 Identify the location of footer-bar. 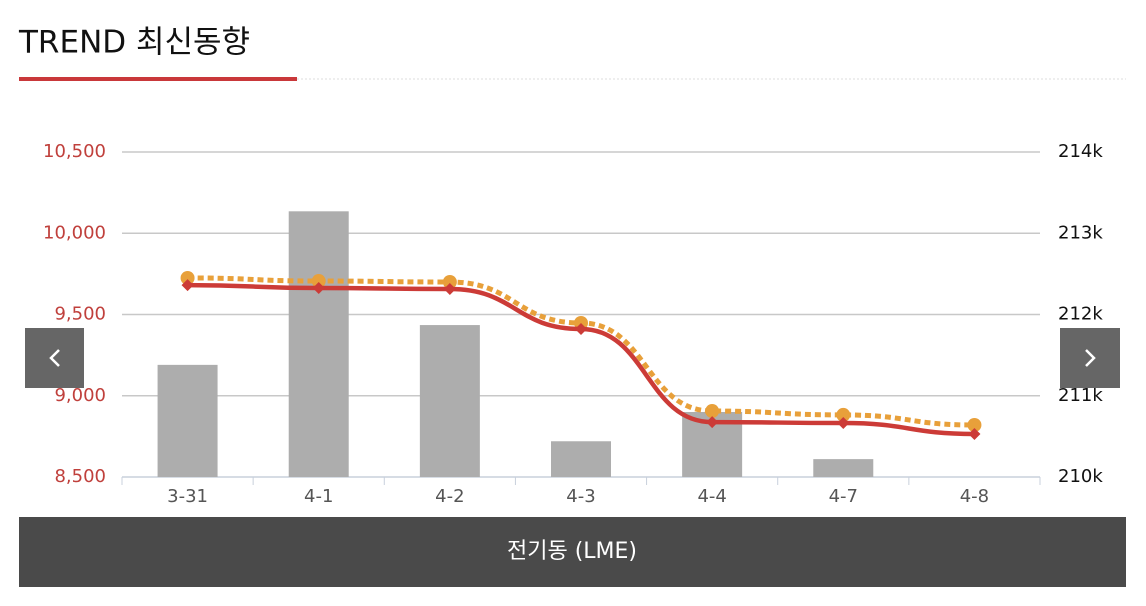
(572, 552).